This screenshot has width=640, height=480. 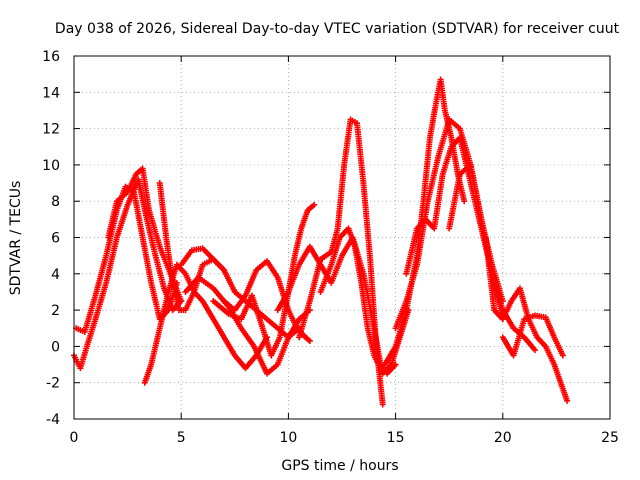 I want to click on y-tick-label: 4, so click(x=55, y=275).